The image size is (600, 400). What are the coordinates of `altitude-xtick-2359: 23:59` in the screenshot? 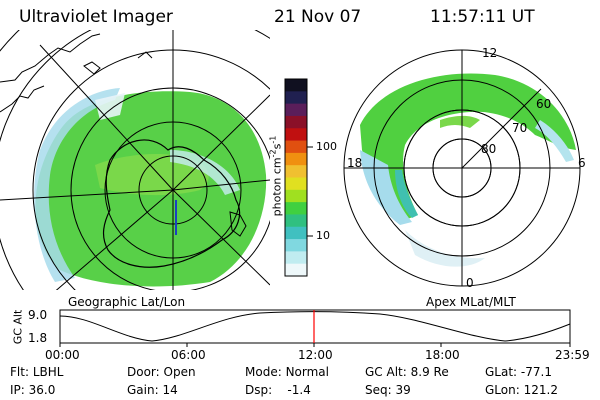 It's located at (572, 355).